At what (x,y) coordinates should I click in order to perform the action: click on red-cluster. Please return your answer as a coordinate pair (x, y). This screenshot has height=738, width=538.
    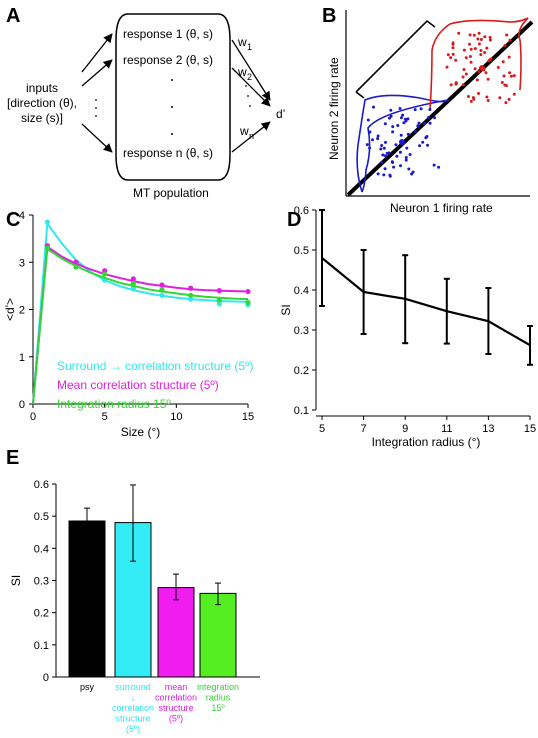
    Looking at the image, I should click on (480, 68).